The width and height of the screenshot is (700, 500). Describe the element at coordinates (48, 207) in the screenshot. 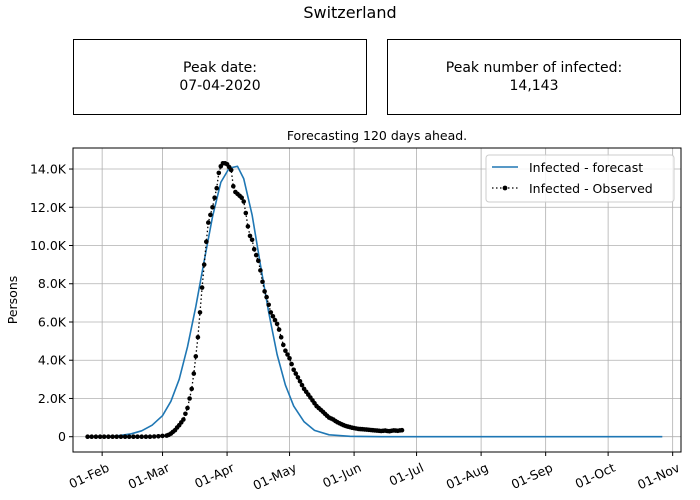

I see `y-tick-label: 12.0K` at that location.